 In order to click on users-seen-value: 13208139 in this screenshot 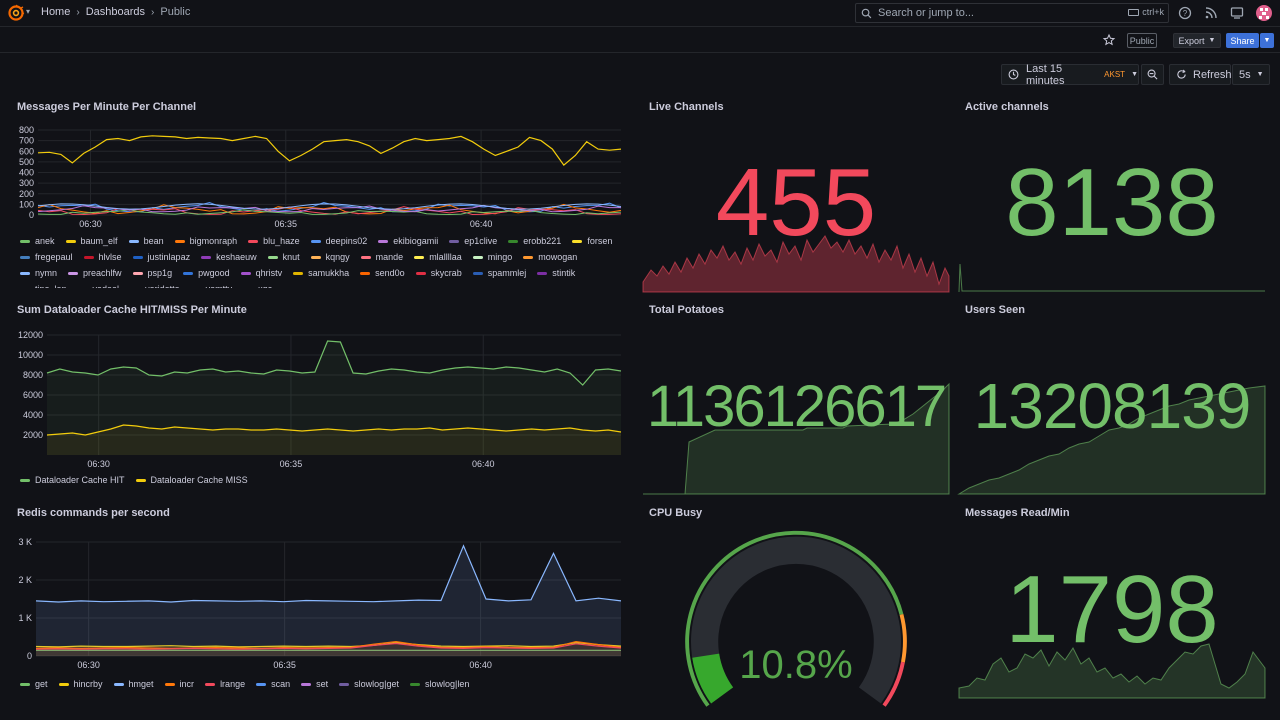, I will do `click(1112, 406)`.